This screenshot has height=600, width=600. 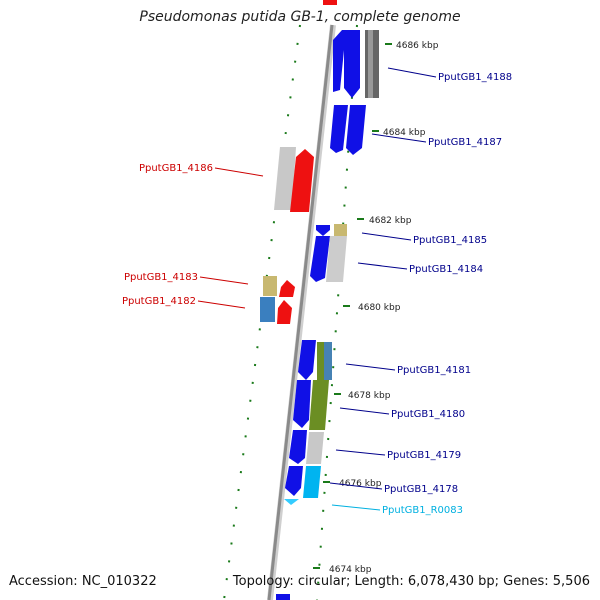 What do you see at coordinates (159, 301) in the screenshot?
I see `gene-label: PputGB1_4182` at bounding box center [159, 301].